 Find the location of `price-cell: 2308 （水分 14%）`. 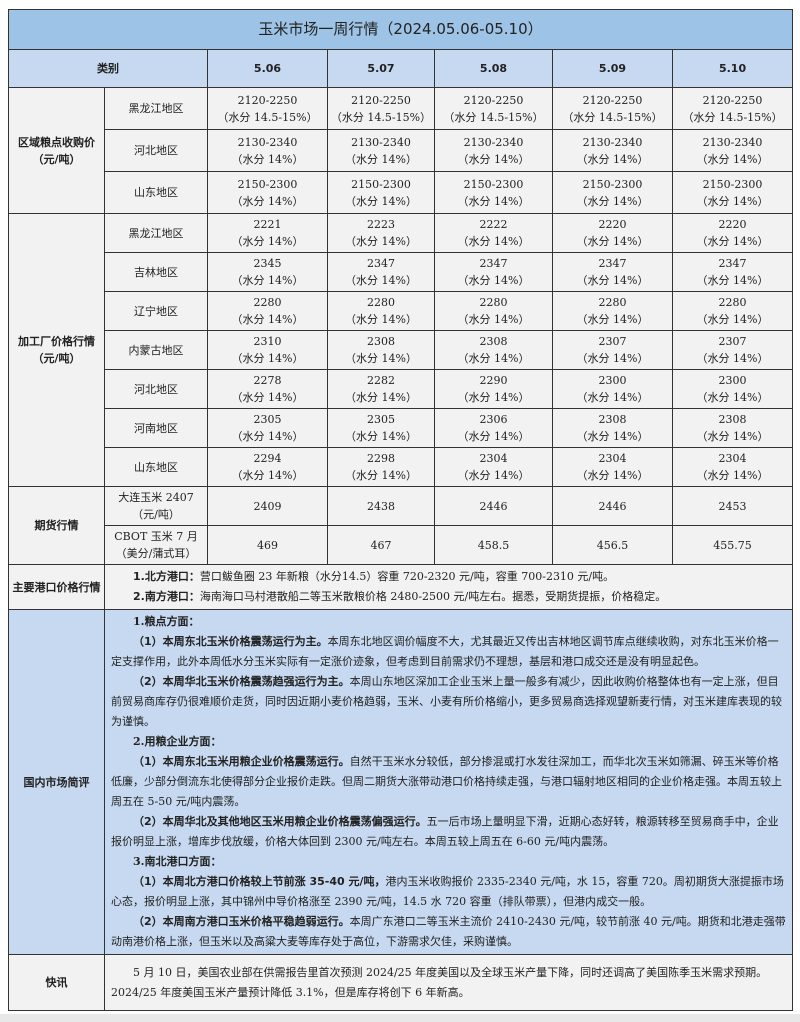

price-cell: 2308 （水分 14%） is located at coordinates (612, 428).